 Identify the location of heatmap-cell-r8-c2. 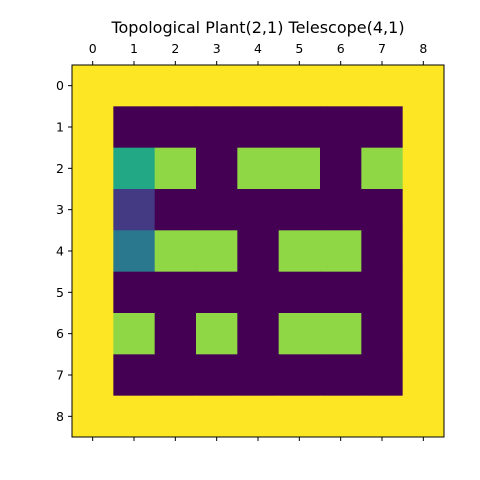
(175, 416).